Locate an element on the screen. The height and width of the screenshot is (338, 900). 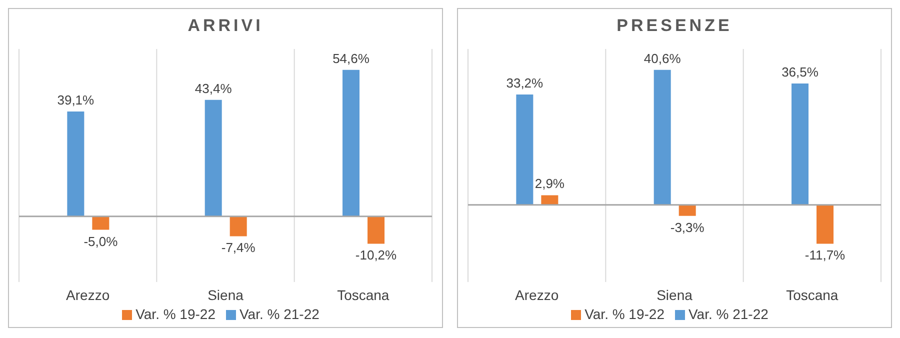
data-label: 54,6% is located at coordinates (351, 58).